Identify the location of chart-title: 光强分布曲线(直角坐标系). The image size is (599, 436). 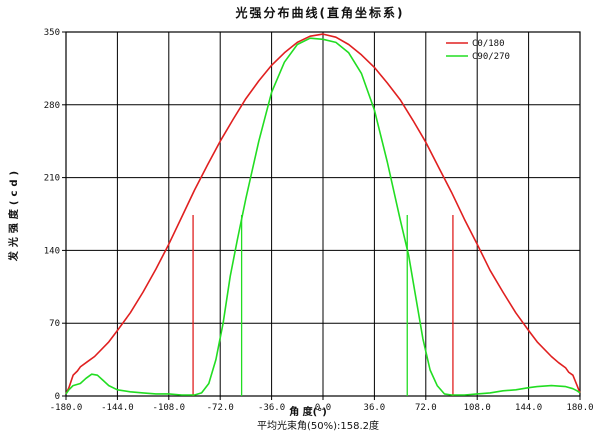
(320, 12).